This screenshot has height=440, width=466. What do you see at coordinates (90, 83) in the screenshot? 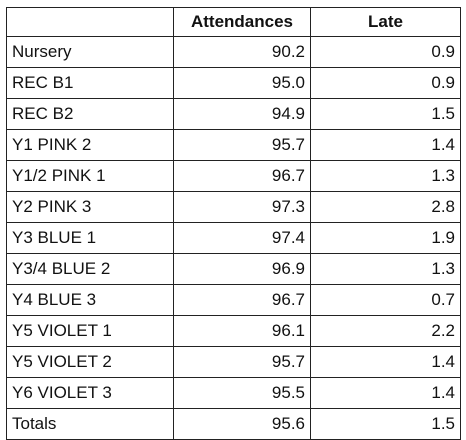
I see `class-name-cell: REC B1` at bounding box center [90, 83].